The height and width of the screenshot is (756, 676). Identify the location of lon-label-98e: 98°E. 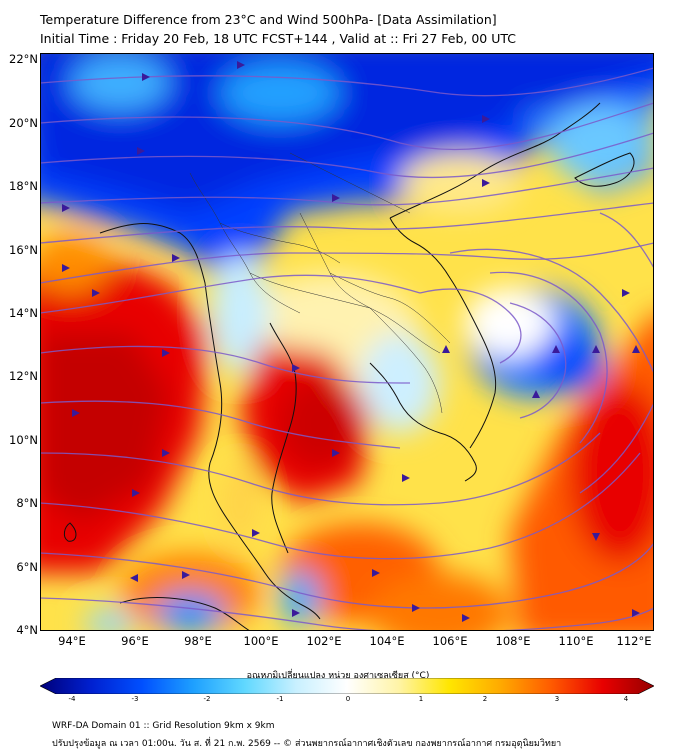
(198, 641).